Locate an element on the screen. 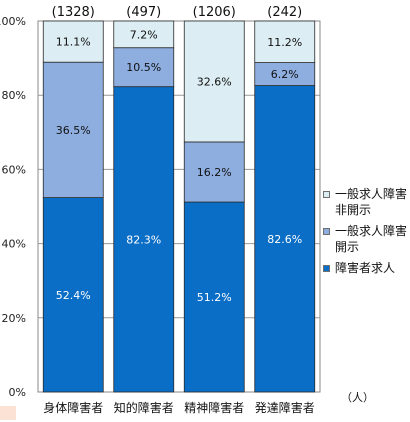 The image size is (410, 422). data-label: 52.4% is located at coordinates (73, 295).